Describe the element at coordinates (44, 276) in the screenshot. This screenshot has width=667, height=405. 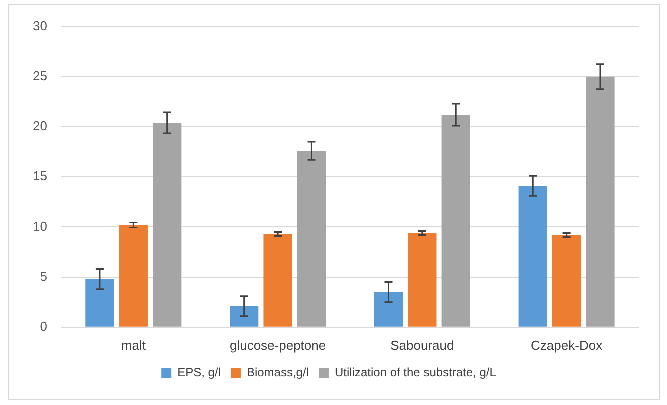
I see `y-tick-label: 5` at that location.